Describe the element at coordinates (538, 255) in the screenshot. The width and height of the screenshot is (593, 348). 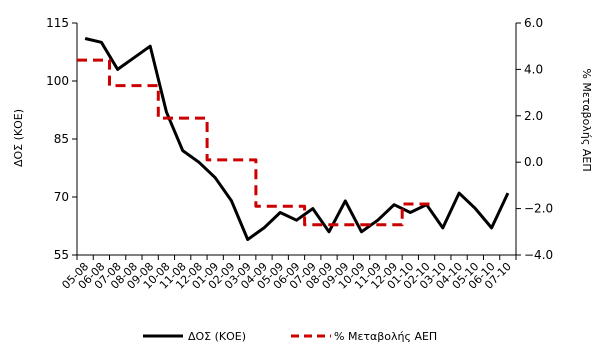
I see `right-tick-label: −4.0` at that location.